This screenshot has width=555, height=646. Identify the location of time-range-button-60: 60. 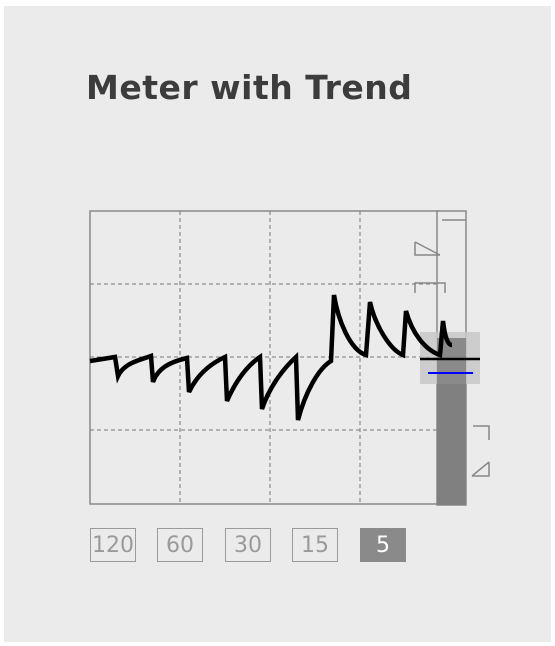
(180, 545).